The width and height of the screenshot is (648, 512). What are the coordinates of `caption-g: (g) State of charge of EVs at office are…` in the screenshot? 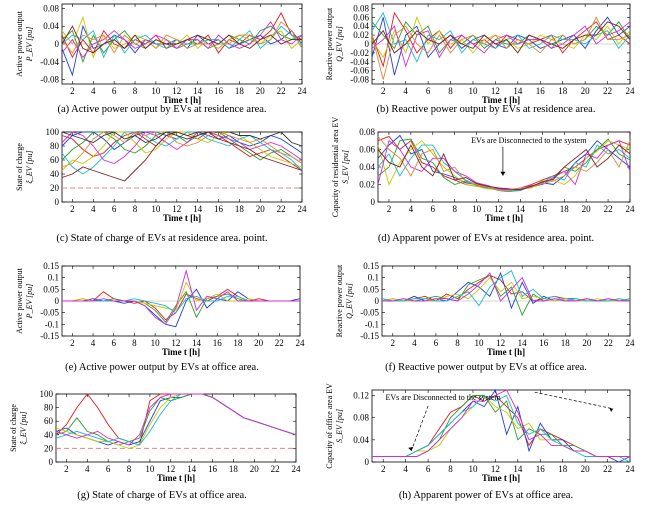 It's located at (162, 495).